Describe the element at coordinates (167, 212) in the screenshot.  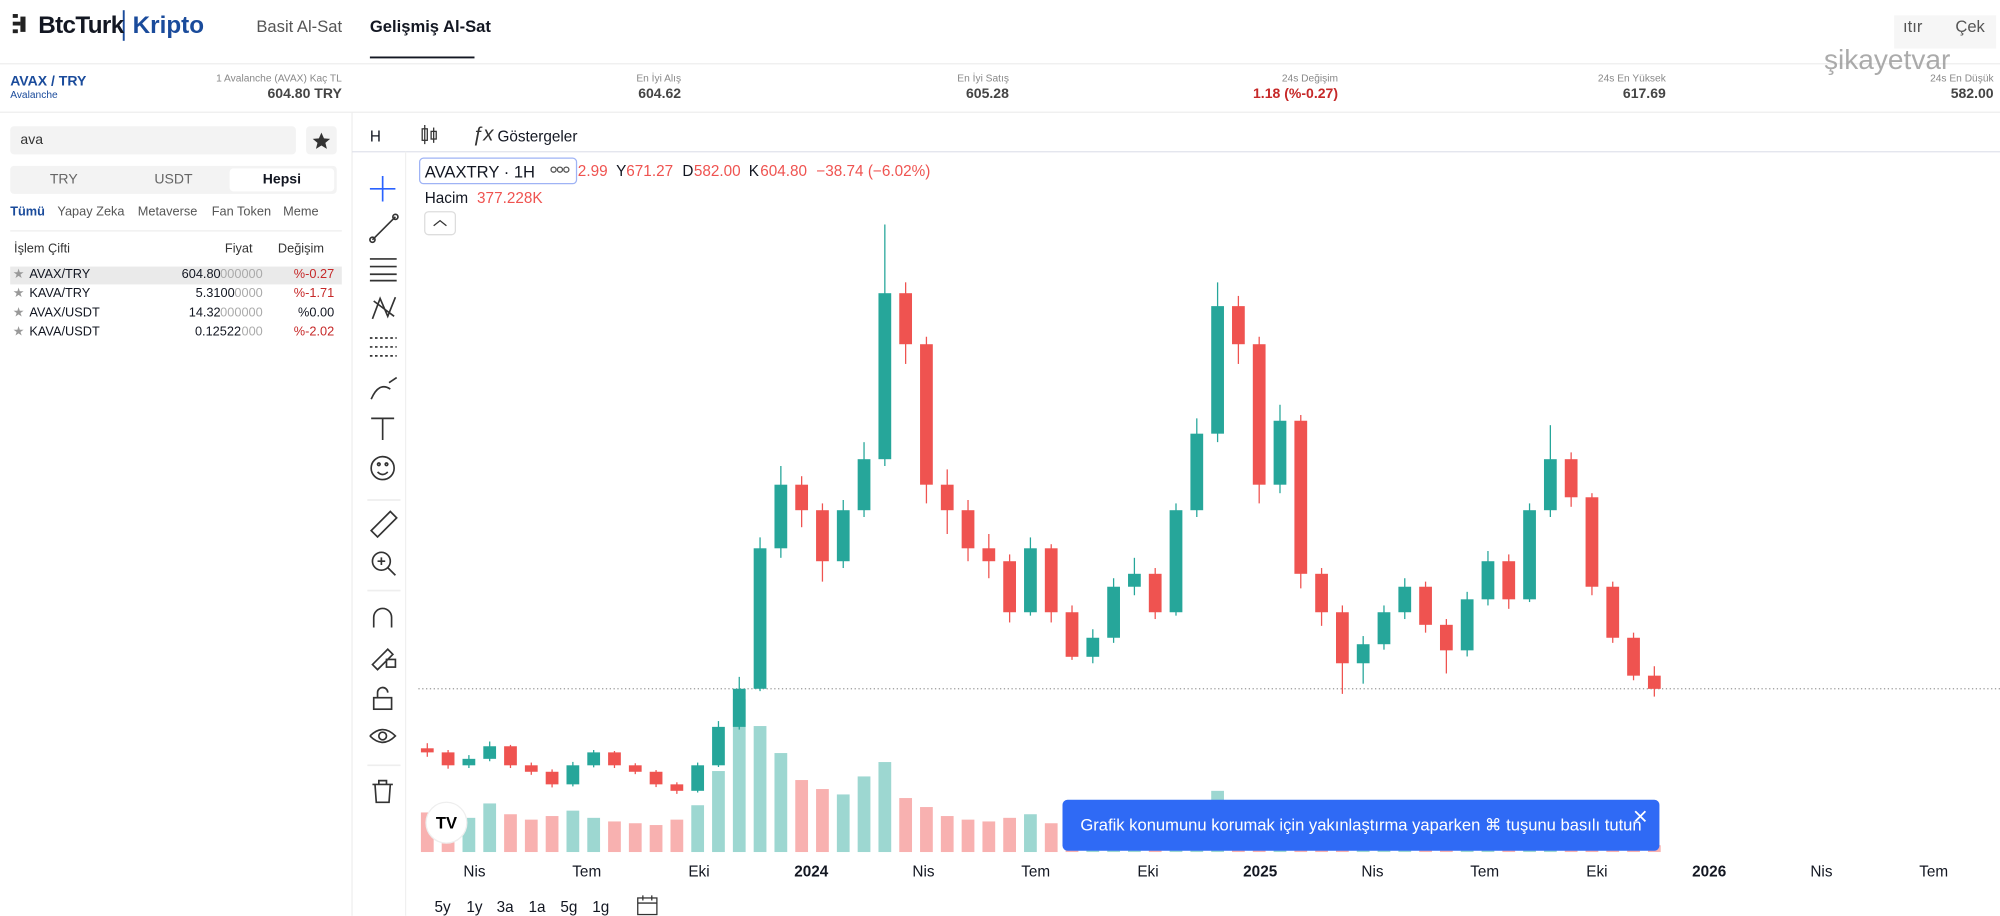
I see `category: Metaverse` at that location.